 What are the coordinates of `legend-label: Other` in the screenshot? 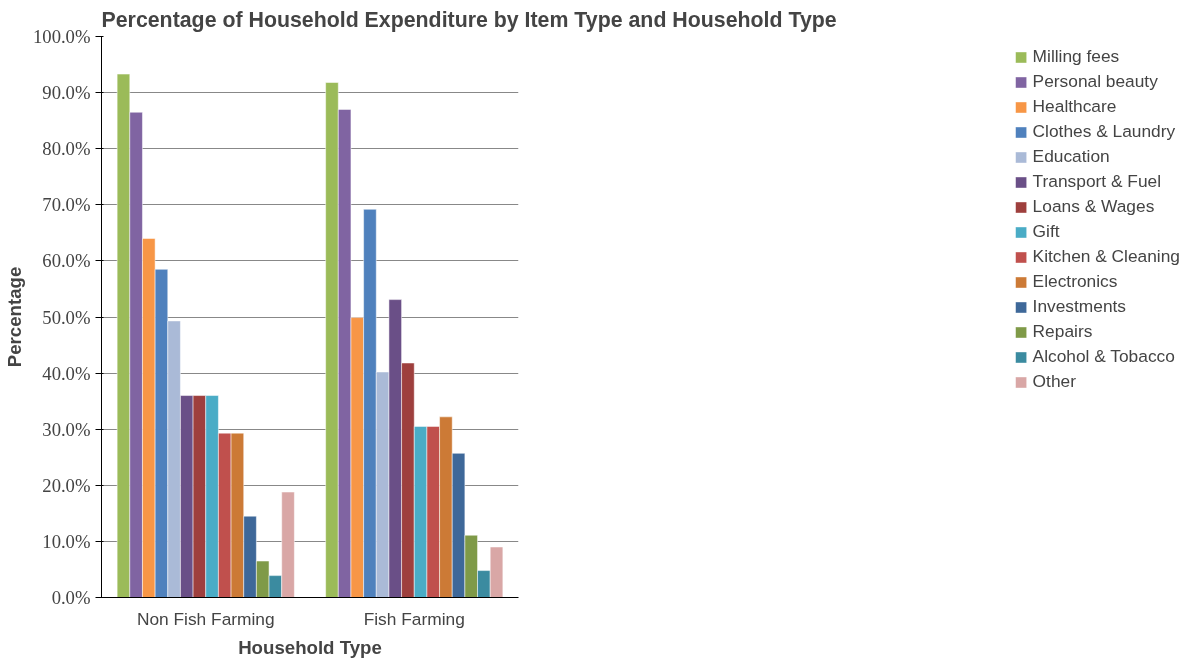 It's located at (1054, 381).